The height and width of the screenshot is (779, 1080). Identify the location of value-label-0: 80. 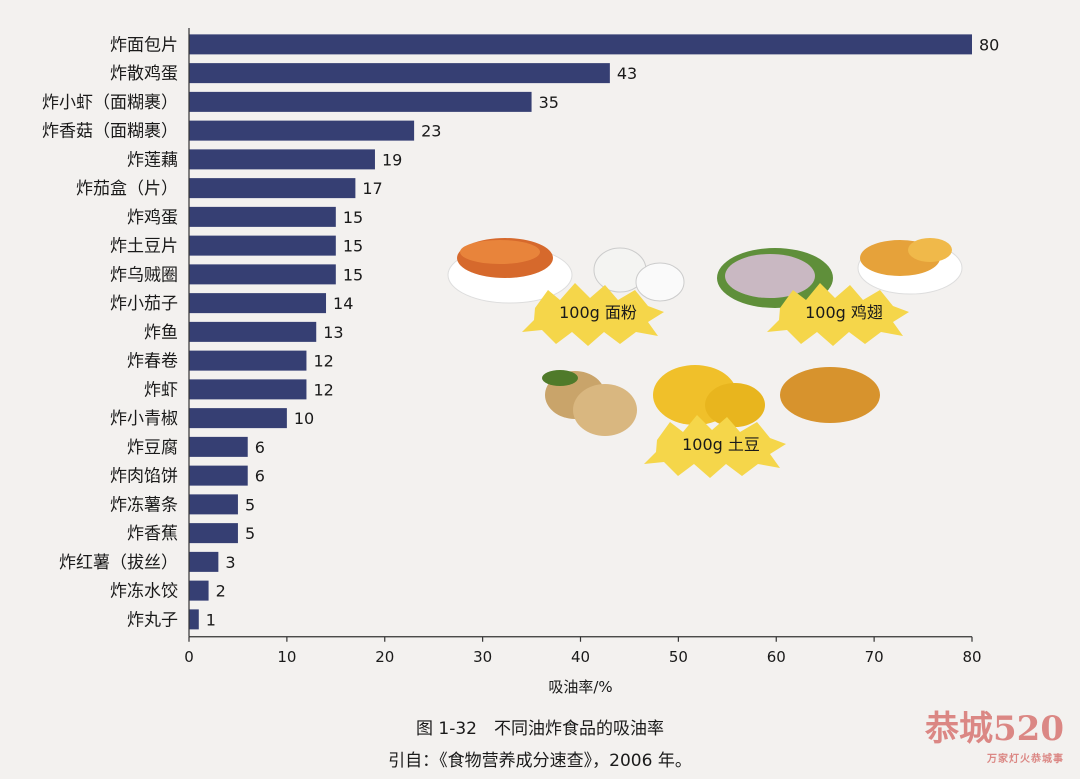
(989, 44).